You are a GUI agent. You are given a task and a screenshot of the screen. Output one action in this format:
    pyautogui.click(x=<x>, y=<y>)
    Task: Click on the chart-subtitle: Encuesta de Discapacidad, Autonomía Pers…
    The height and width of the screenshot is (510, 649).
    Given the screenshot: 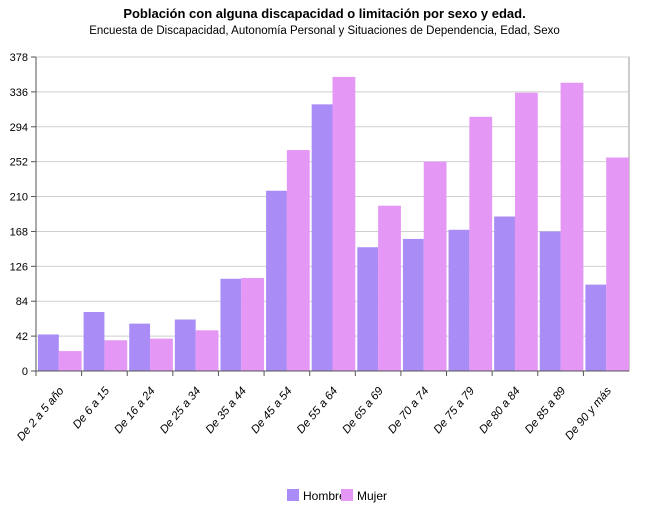 What is the action you would take?
    pyautogui.click(x=324, y=31)
    